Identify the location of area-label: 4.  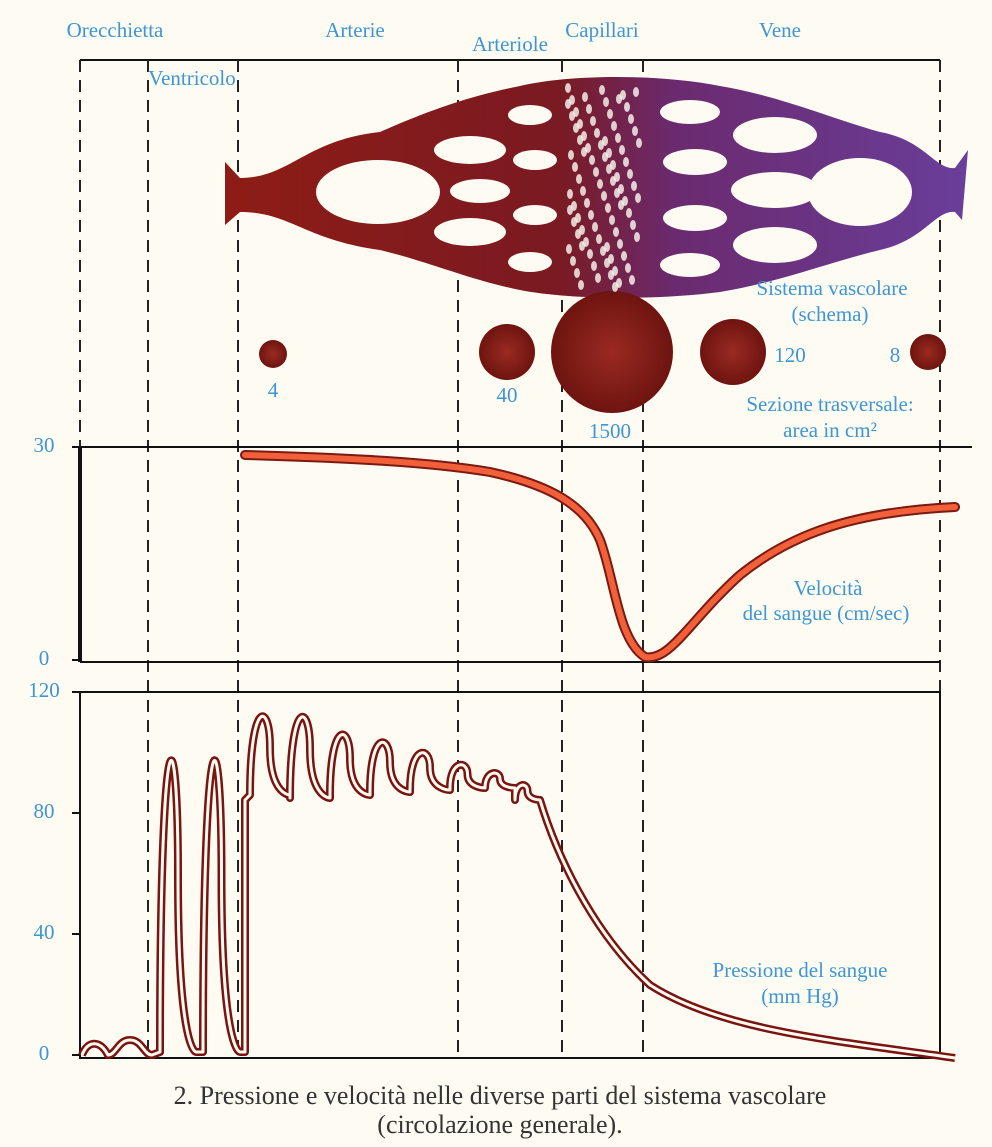
(273, 390).